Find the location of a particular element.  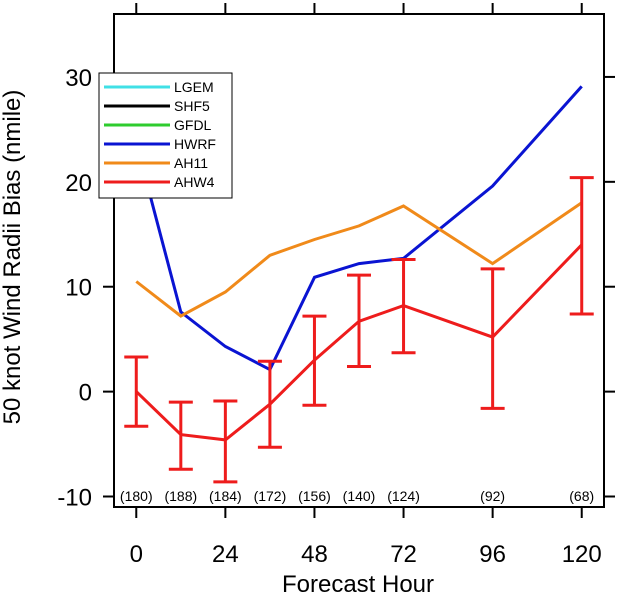

y-tick-label: 0 is located at coordinates (85, 393).